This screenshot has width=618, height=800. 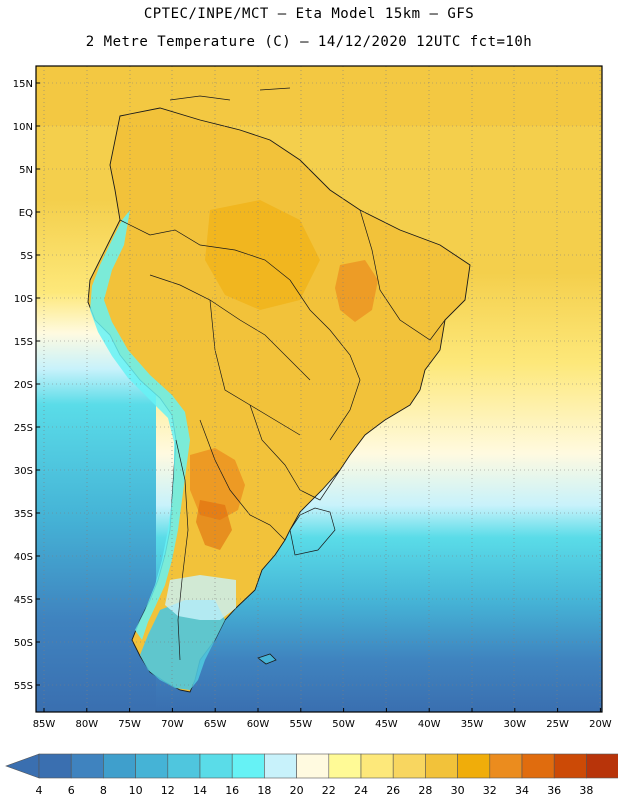 I want to click on caribbean-islands, so click(x=230, y=94).